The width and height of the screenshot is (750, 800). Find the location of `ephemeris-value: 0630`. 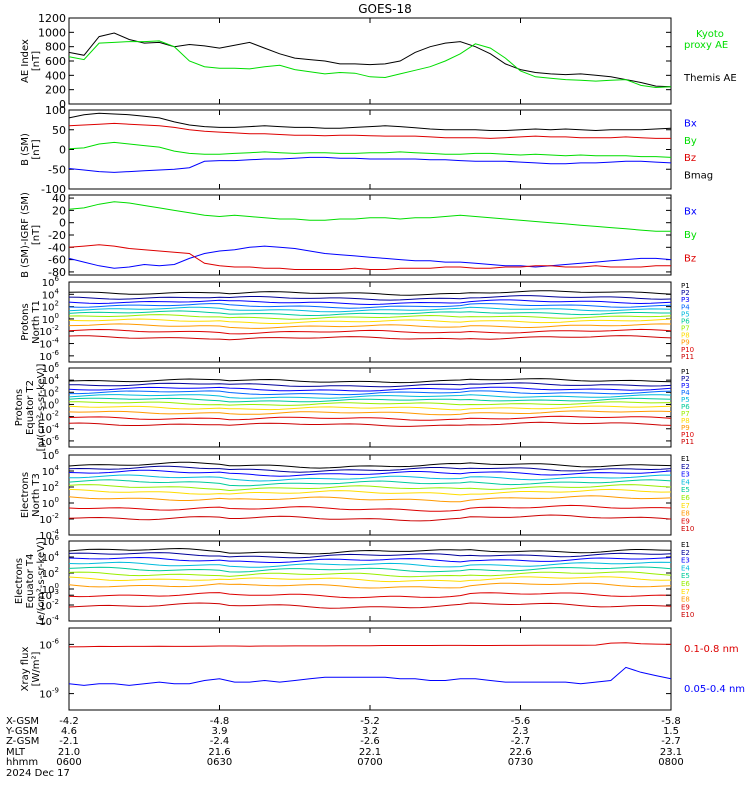

ephemeris-value: 0630 is located at coordinates (219, 762).